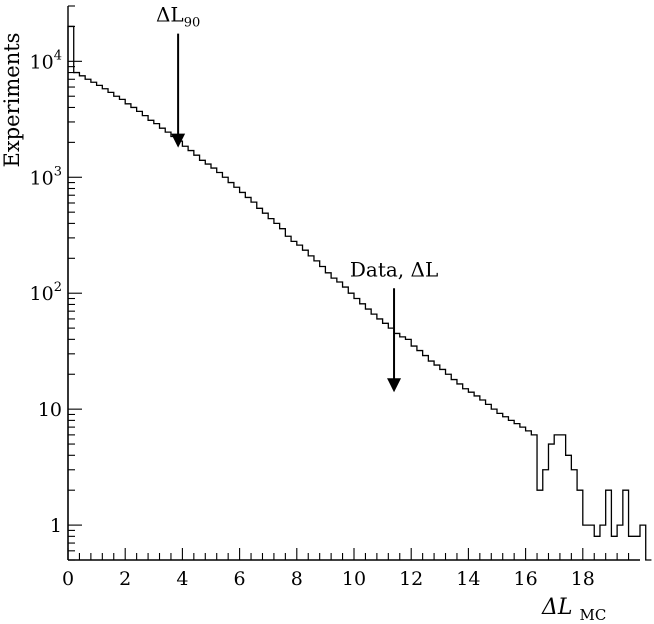  Describe the element at coordinates (240, 579) in the screenshot. I see `x-tick-label: 6` at that location.